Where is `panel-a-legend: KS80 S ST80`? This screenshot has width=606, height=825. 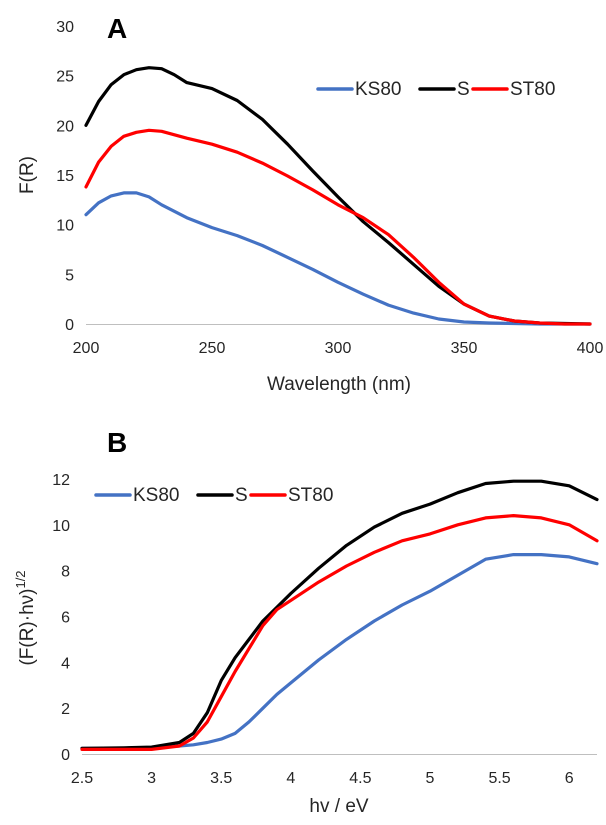
panel-a-legend: KS80 S ST80 is located at coordinates (435, 89).